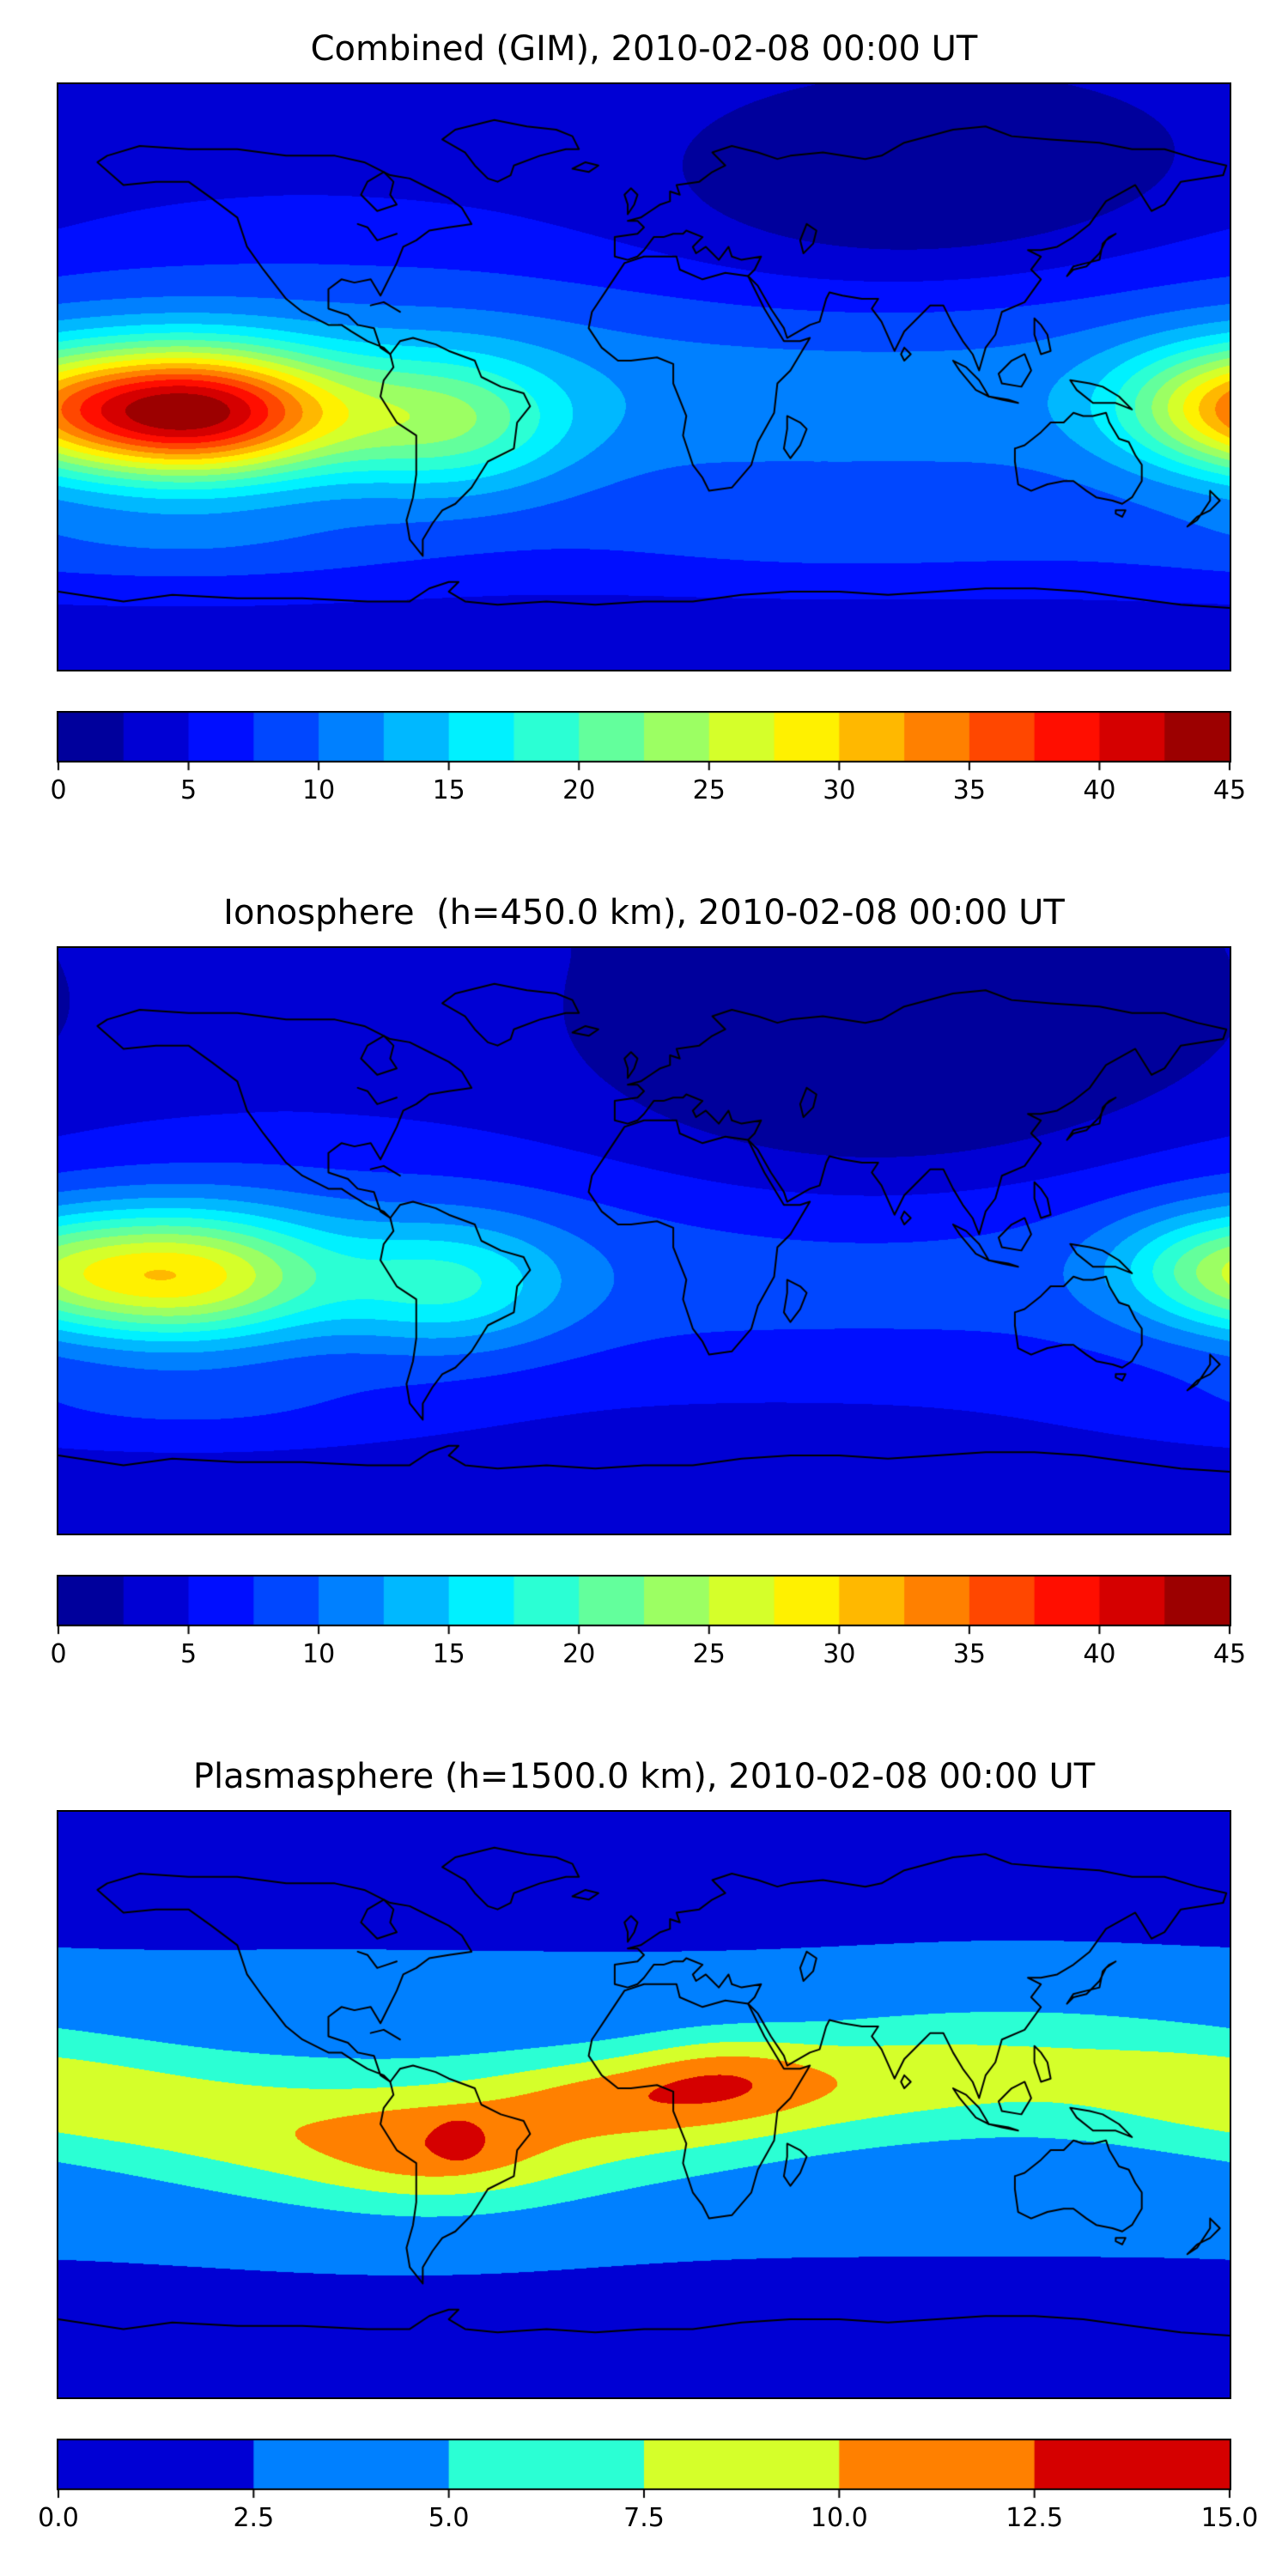 The image size is (1288, 2576). Describe the element at coordinates (1034, 2518) in the screenshot. I see `colorbar-tick-label: 12.5` at that location.